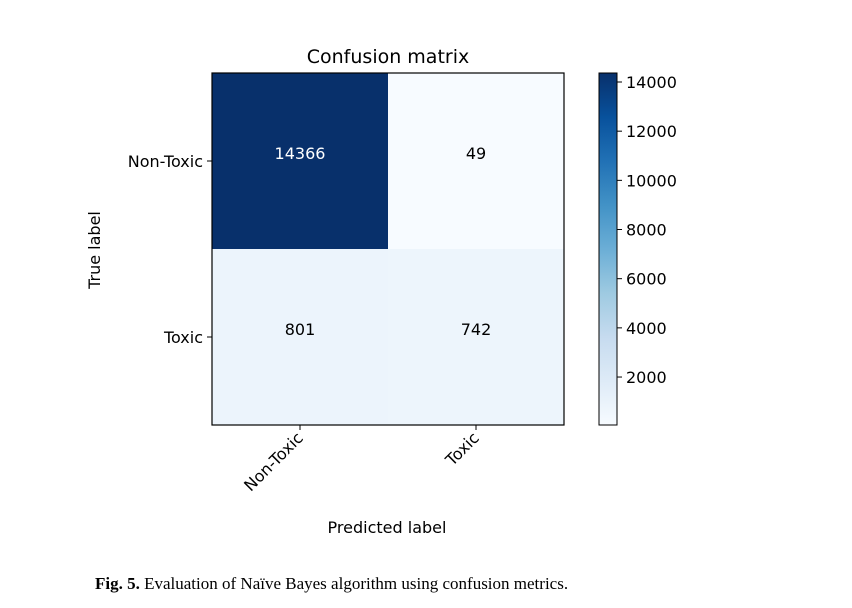 Image resolution: width=852 pixels, height=608 pixels. Describe the element at coordinates (651, 180) in the screenshot. I see `colorbar-tick-label: 10000` at that location.